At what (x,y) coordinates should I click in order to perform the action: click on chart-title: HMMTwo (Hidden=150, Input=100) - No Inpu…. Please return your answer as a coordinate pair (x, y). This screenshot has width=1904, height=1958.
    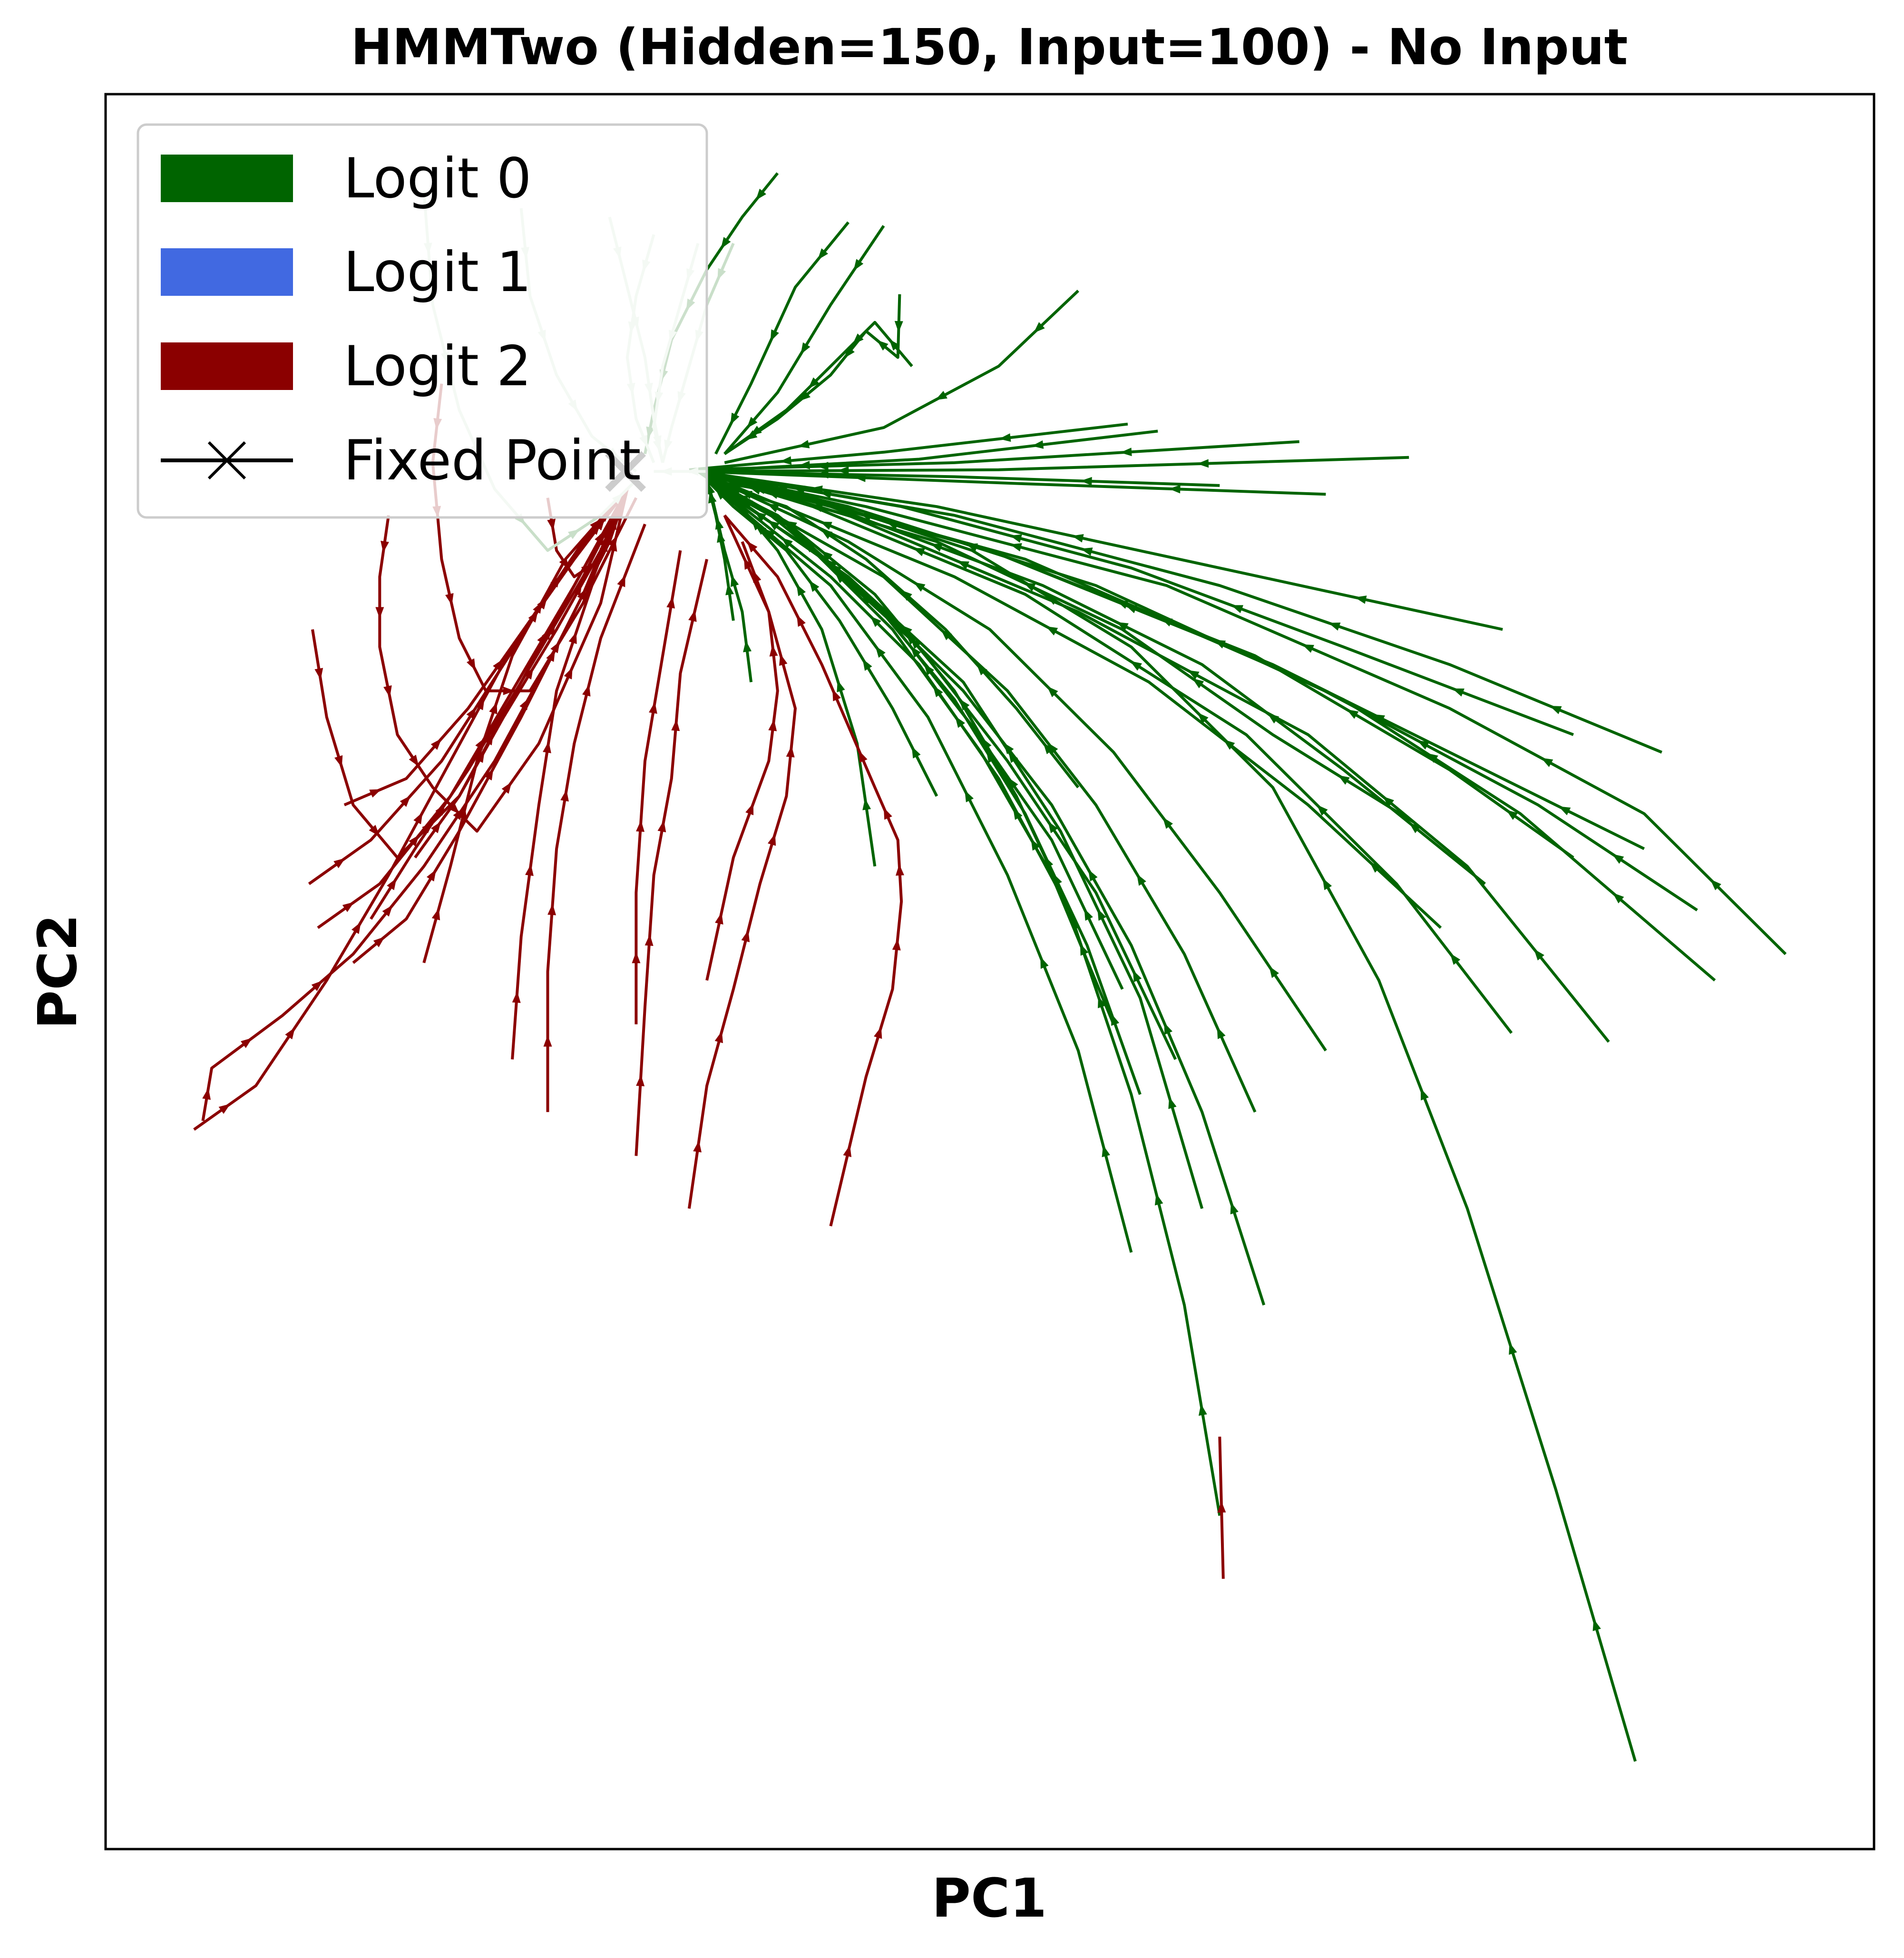
    Looking at the image, I should click on (989, 47).